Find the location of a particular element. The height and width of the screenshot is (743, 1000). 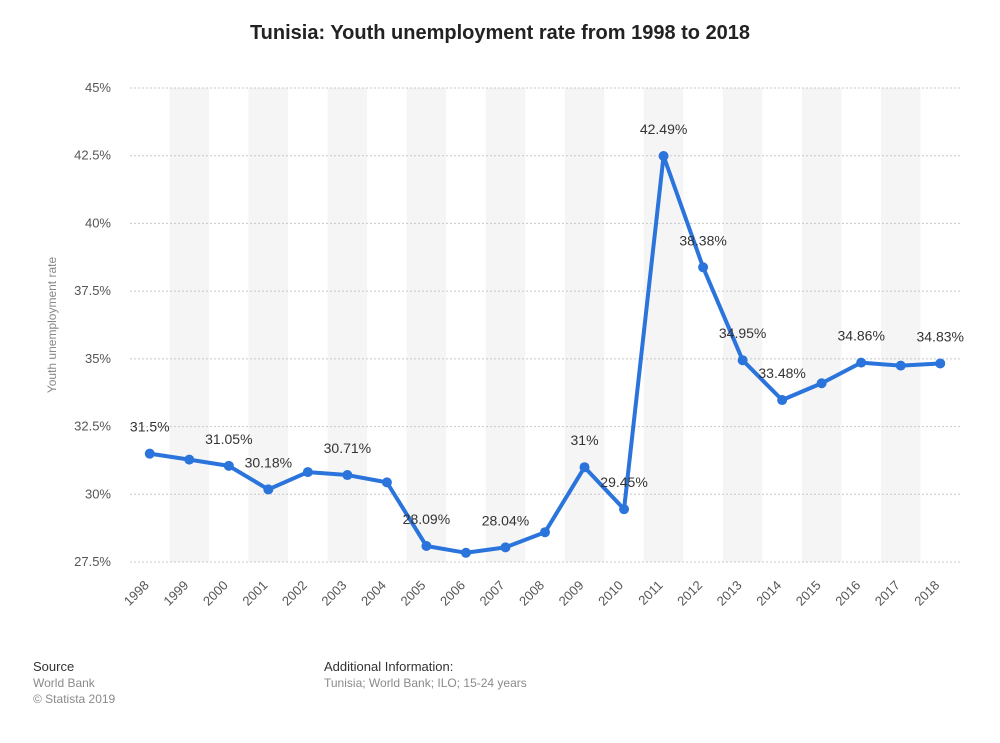

data-label: 30.71% is located at coordinates (347, 448).